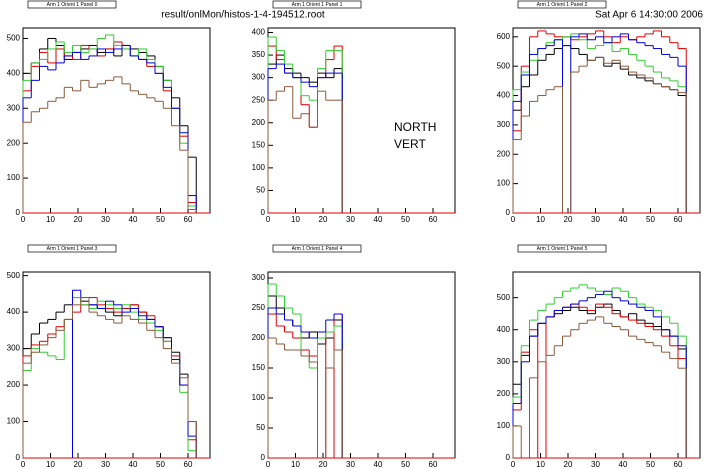 This screenshot has height=469, width=721. What do you see at coordinates (415, 127) in the screenshot?
I see `annotation: NORTH` at bounding box center [415, 127].